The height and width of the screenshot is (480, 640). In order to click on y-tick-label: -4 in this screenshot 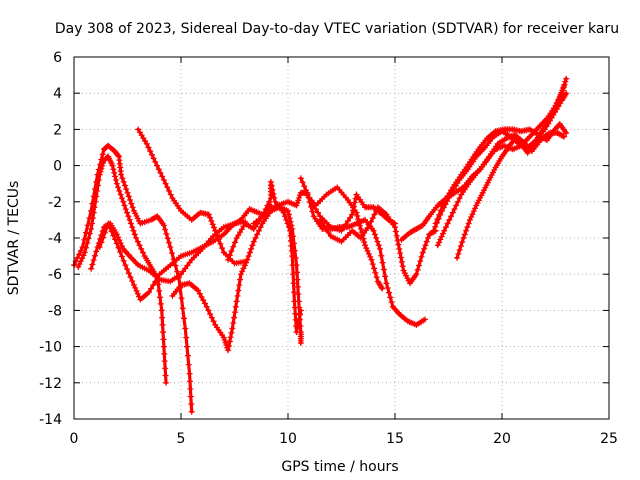, I will do `click(55, 239)`.